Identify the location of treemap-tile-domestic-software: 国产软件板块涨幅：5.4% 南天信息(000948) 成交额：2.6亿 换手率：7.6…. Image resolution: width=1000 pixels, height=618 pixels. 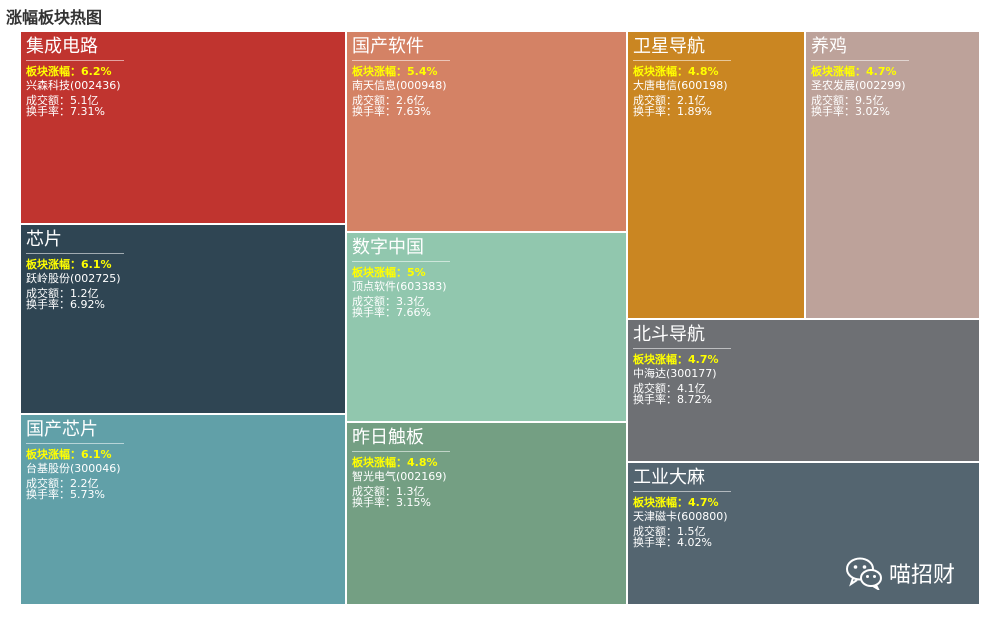
(486, 131).